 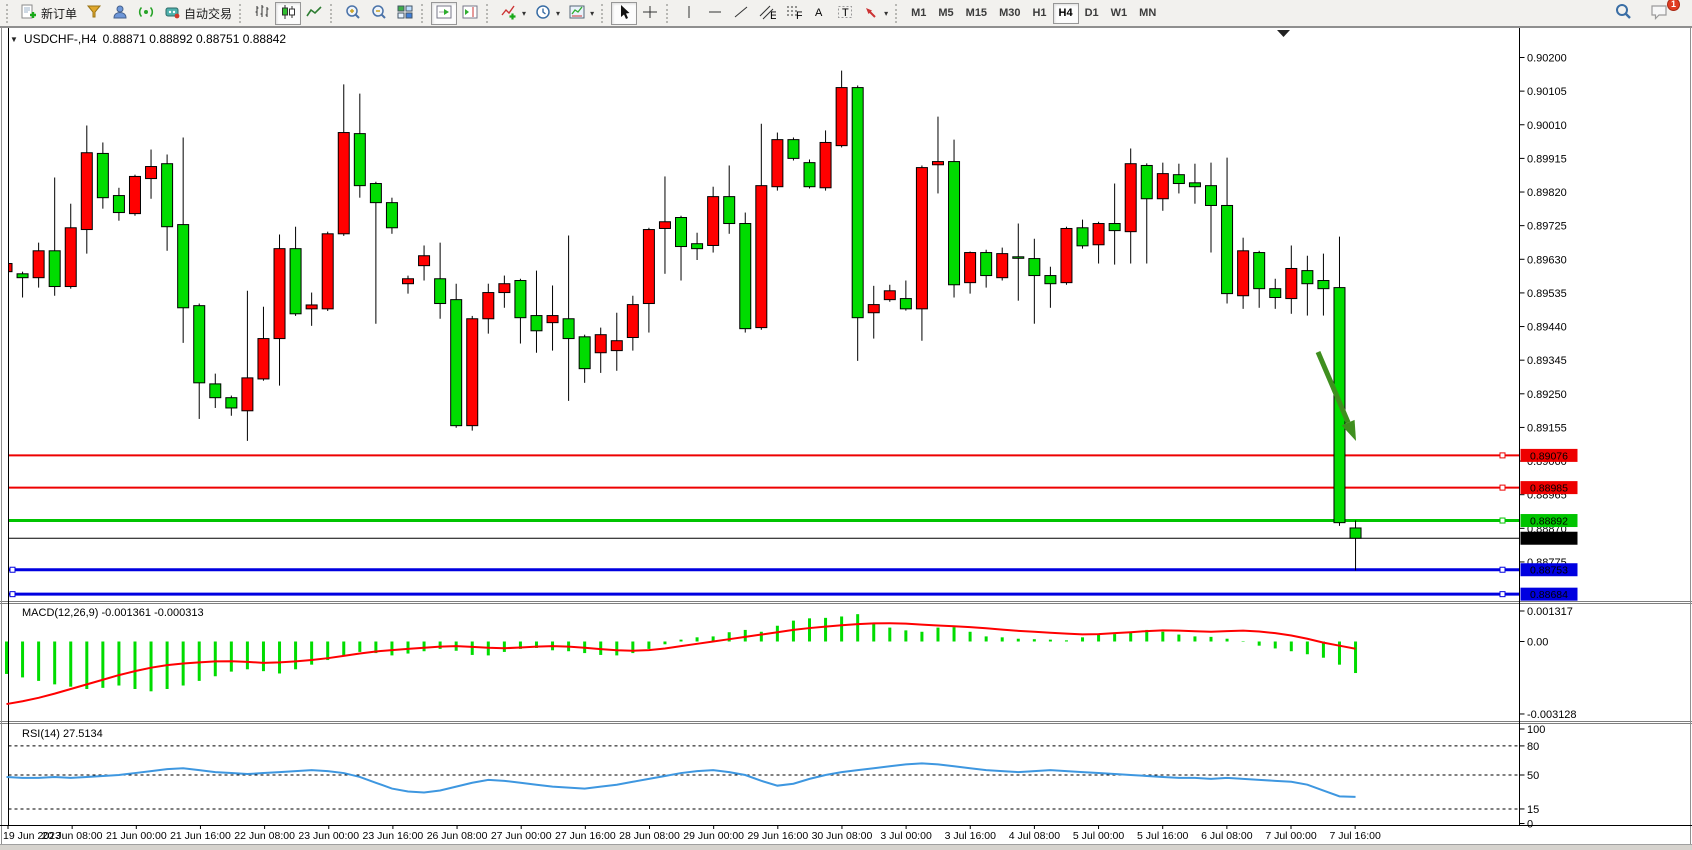 What do you see at coordinates (650, 13) in the screenshot?
I see `crosshair-button` at bounding box center [650, 13].